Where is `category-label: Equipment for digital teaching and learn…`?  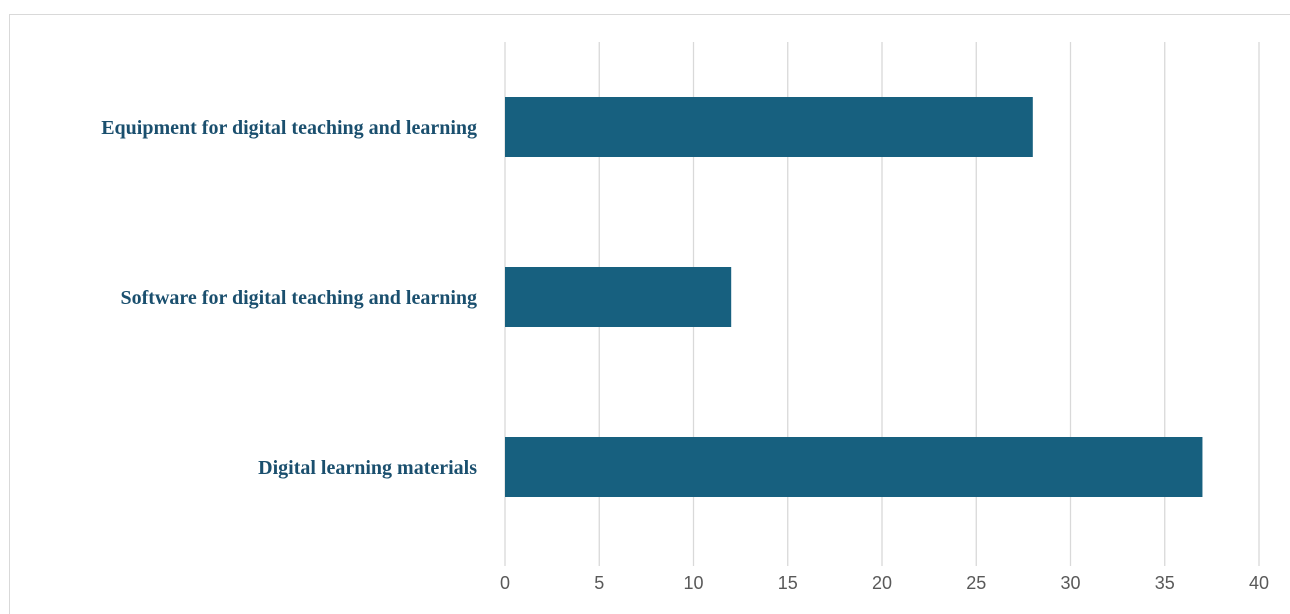 category-label: Equipment for digital teaching and learn… is located at coordinates (289, 128).